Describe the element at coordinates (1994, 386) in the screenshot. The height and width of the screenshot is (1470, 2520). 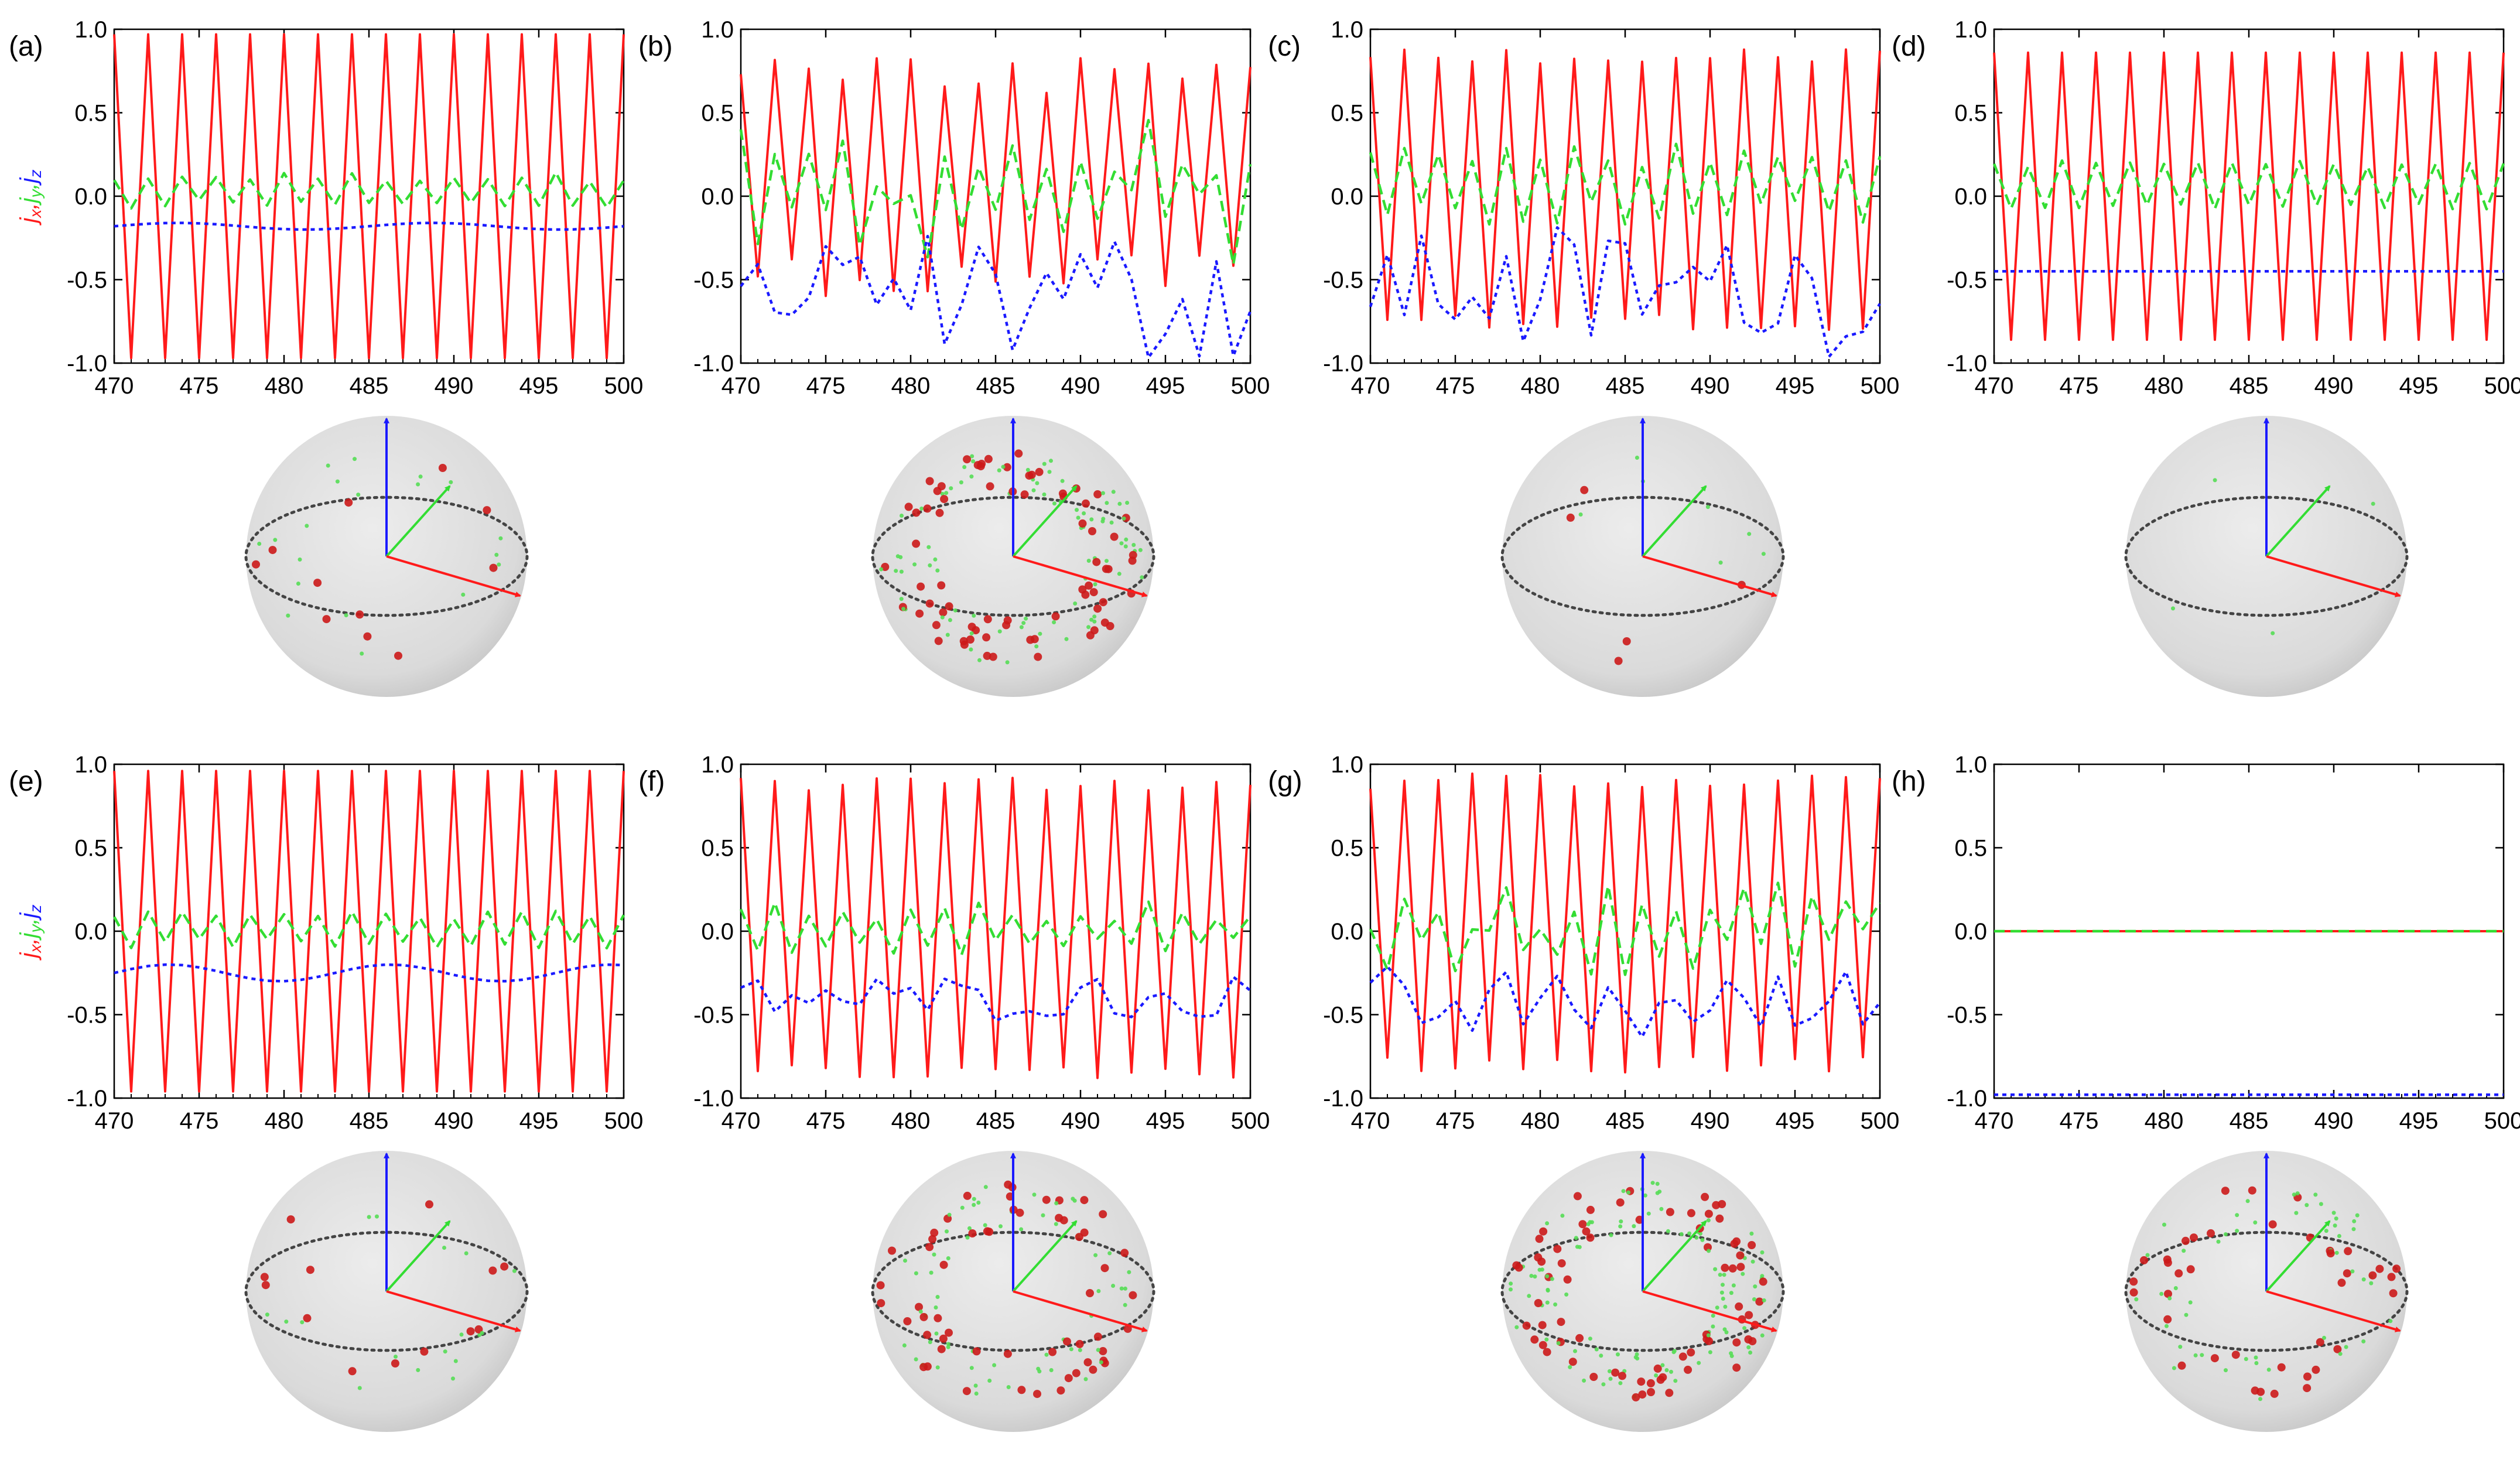
I see `x-tick-label: 470` at that location.